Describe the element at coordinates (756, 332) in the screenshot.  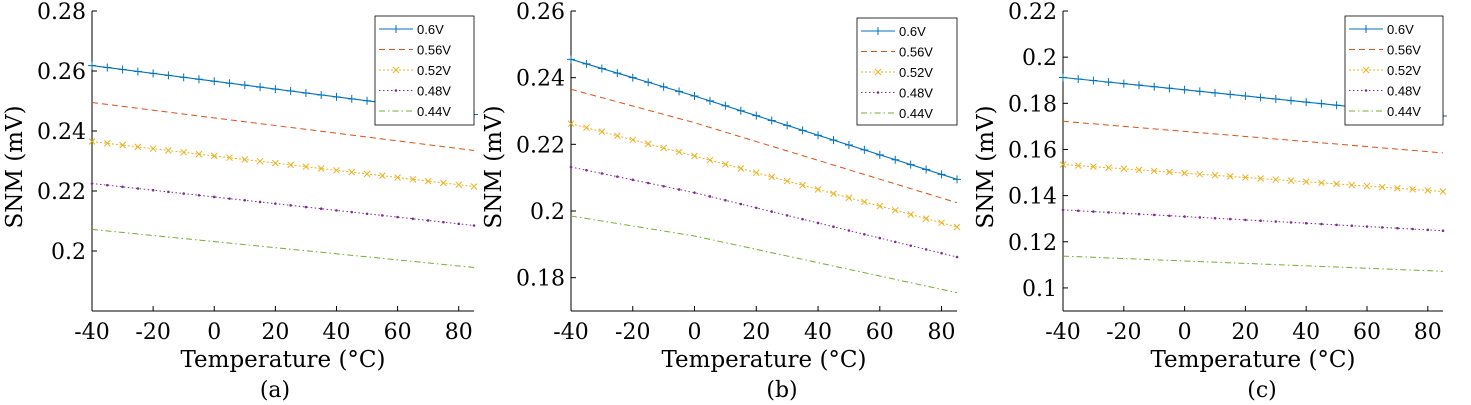
I see `x-tick-label: 20` at that location.